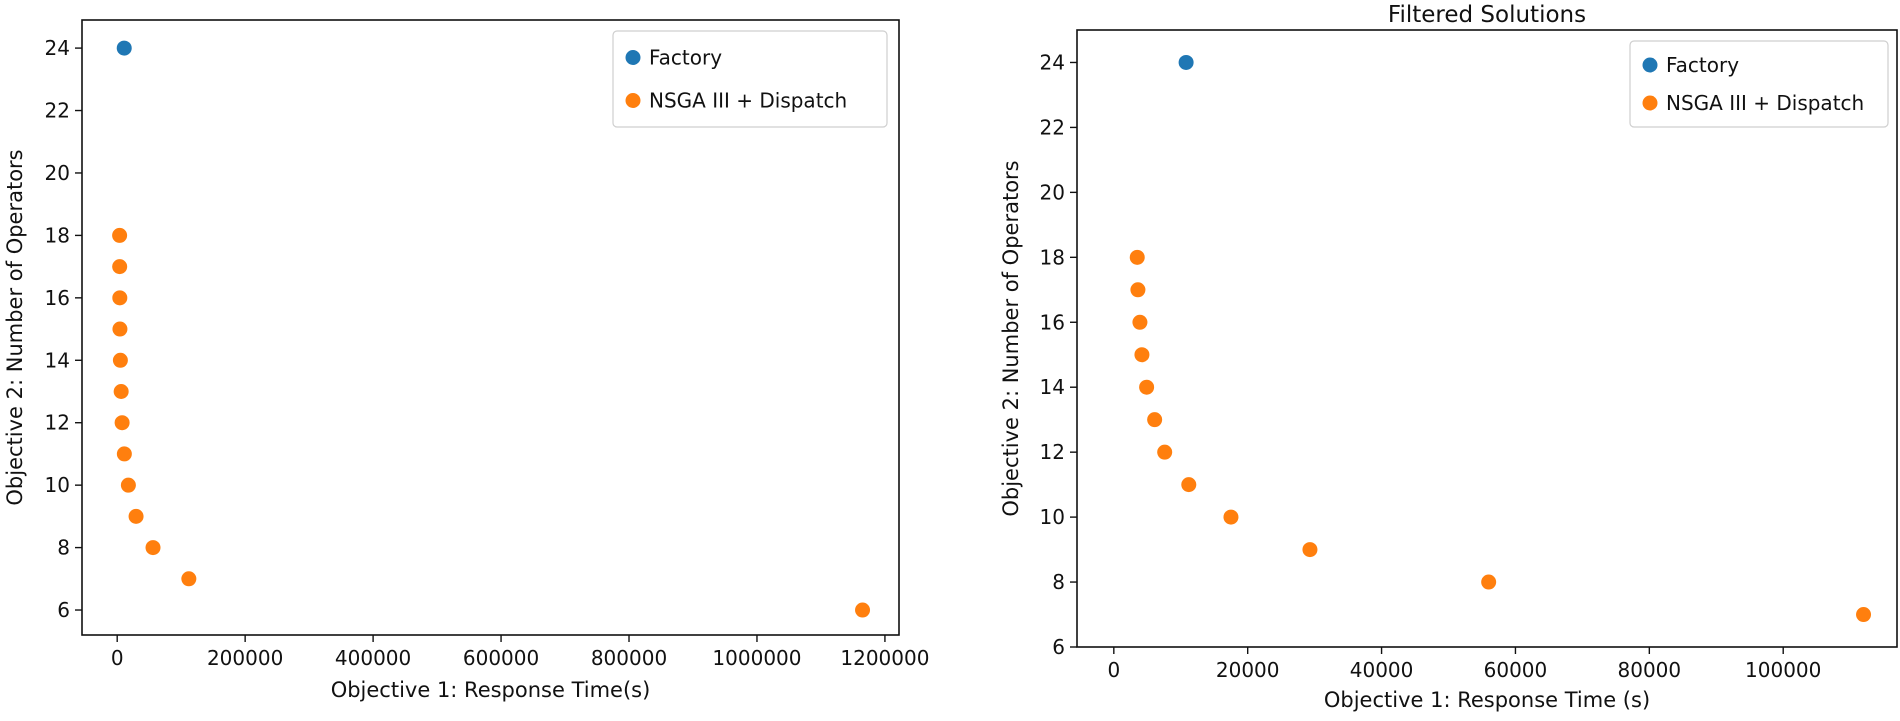 Image resolution: width=1900 pixels, height=721 pixels. What do you see at coordinates (1382, 670) in the screenshot?
I see `x-tick-label: 40000` at bounding box center [1382, 670].